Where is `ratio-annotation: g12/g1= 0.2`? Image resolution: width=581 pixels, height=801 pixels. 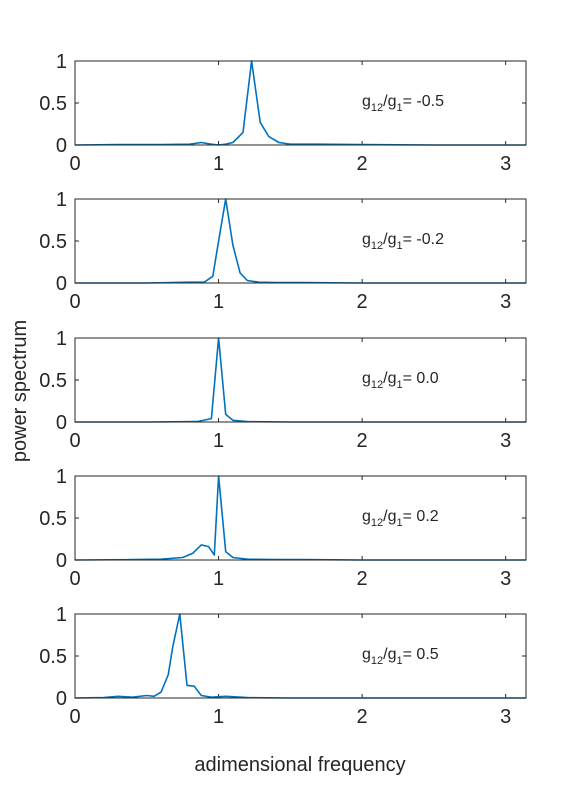 ratio-annotation: g12/g1= 0.2 is located at coordinates (400, 518).